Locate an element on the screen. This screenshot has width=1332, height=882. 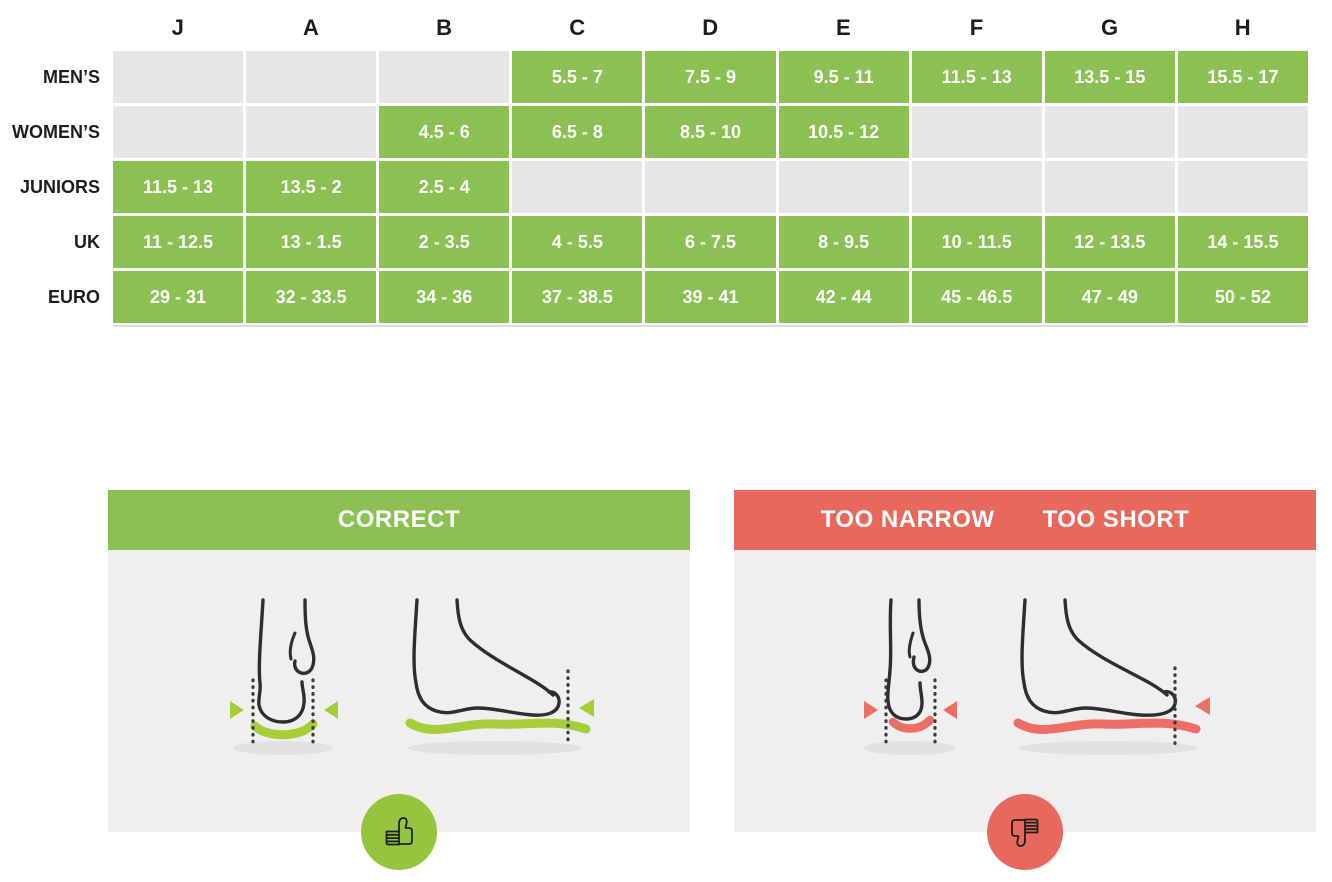
size-cell: 2 - 3.5 is located at coordinates (444, 242).